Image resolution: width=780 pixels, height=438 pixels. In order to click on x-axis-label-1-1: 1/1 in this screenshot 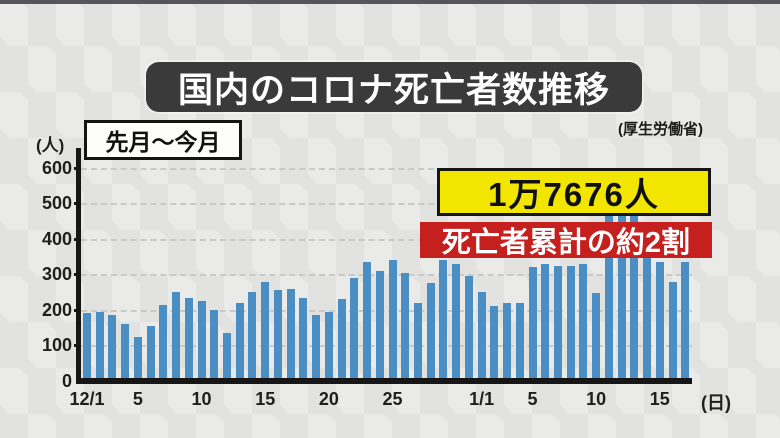, I will do `click(482, 399)`.